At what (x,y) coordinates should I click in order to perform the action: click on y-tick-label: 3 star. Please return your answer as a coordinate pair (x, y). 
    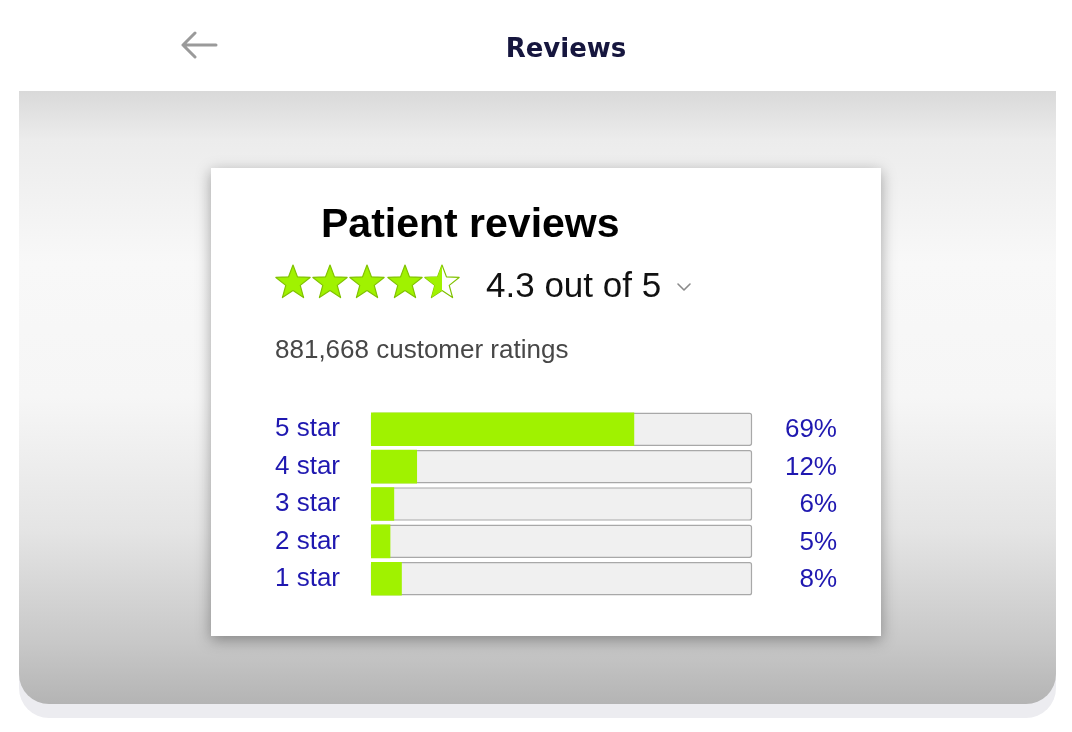
    Looking at the image, I should click on (308, 502).